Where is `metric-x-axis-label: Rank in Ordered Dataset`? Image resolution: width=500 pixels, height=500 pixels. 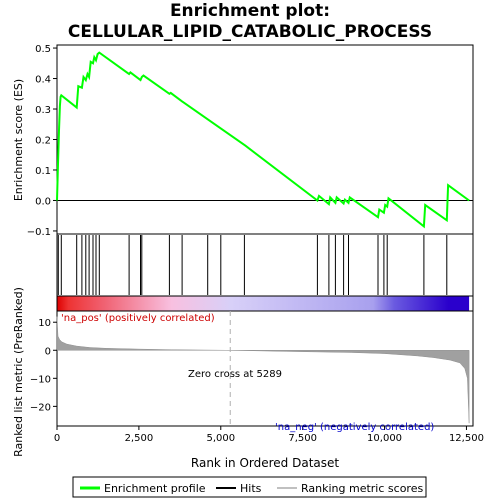
metric-x-axis-label: Rank in Ordered Dataset is located at coordinates (265, 463).